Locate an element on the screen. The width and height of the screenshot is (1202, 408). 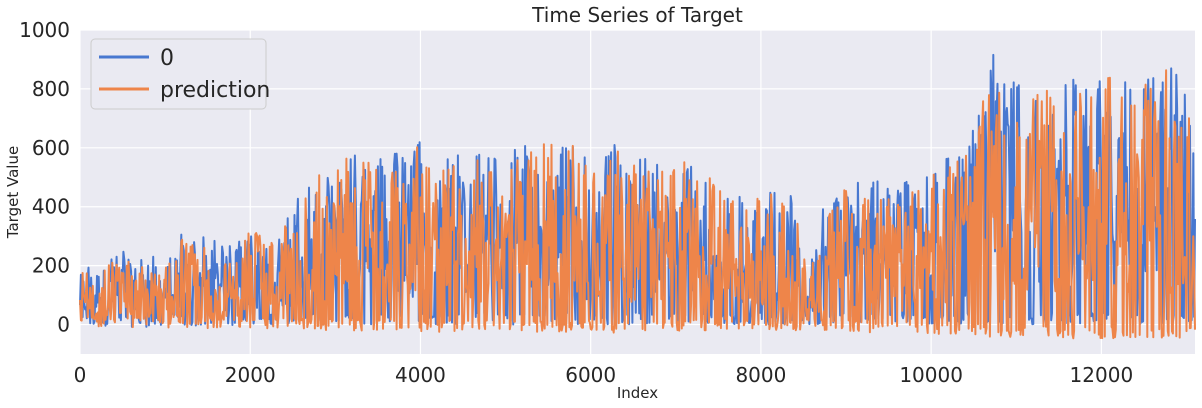
x-tick-label: 8000 is located at coordinates (760, 375).